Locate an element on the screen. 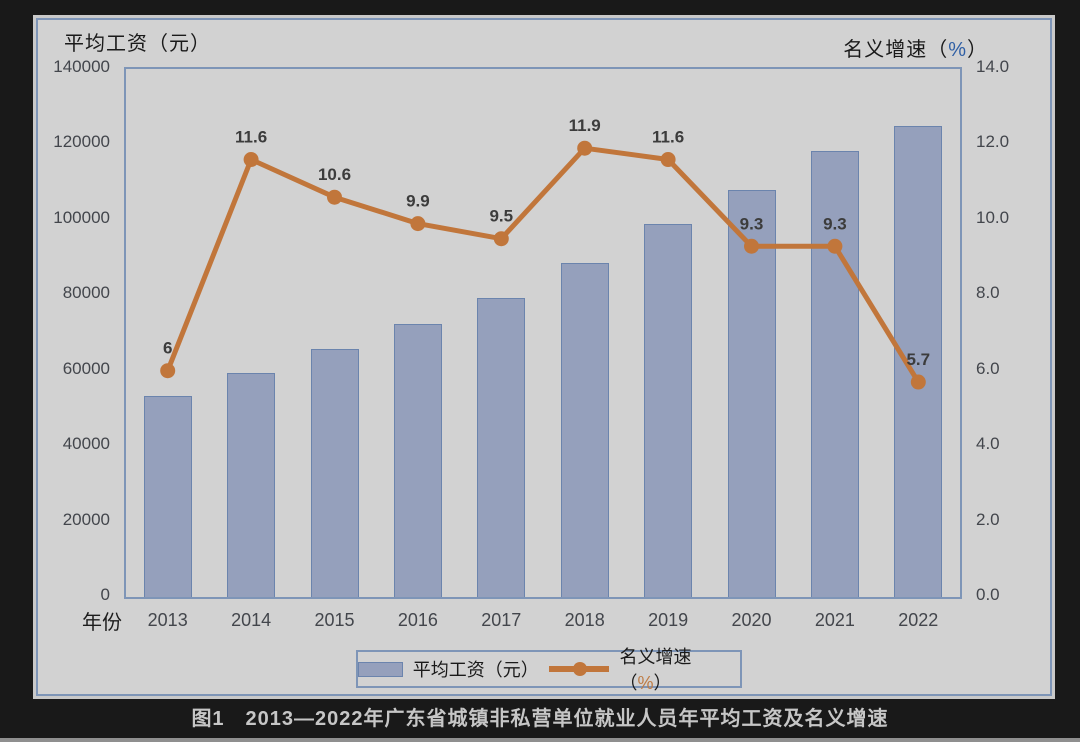  left-axis-tick: 100000 is located at coordinates (81, 217).